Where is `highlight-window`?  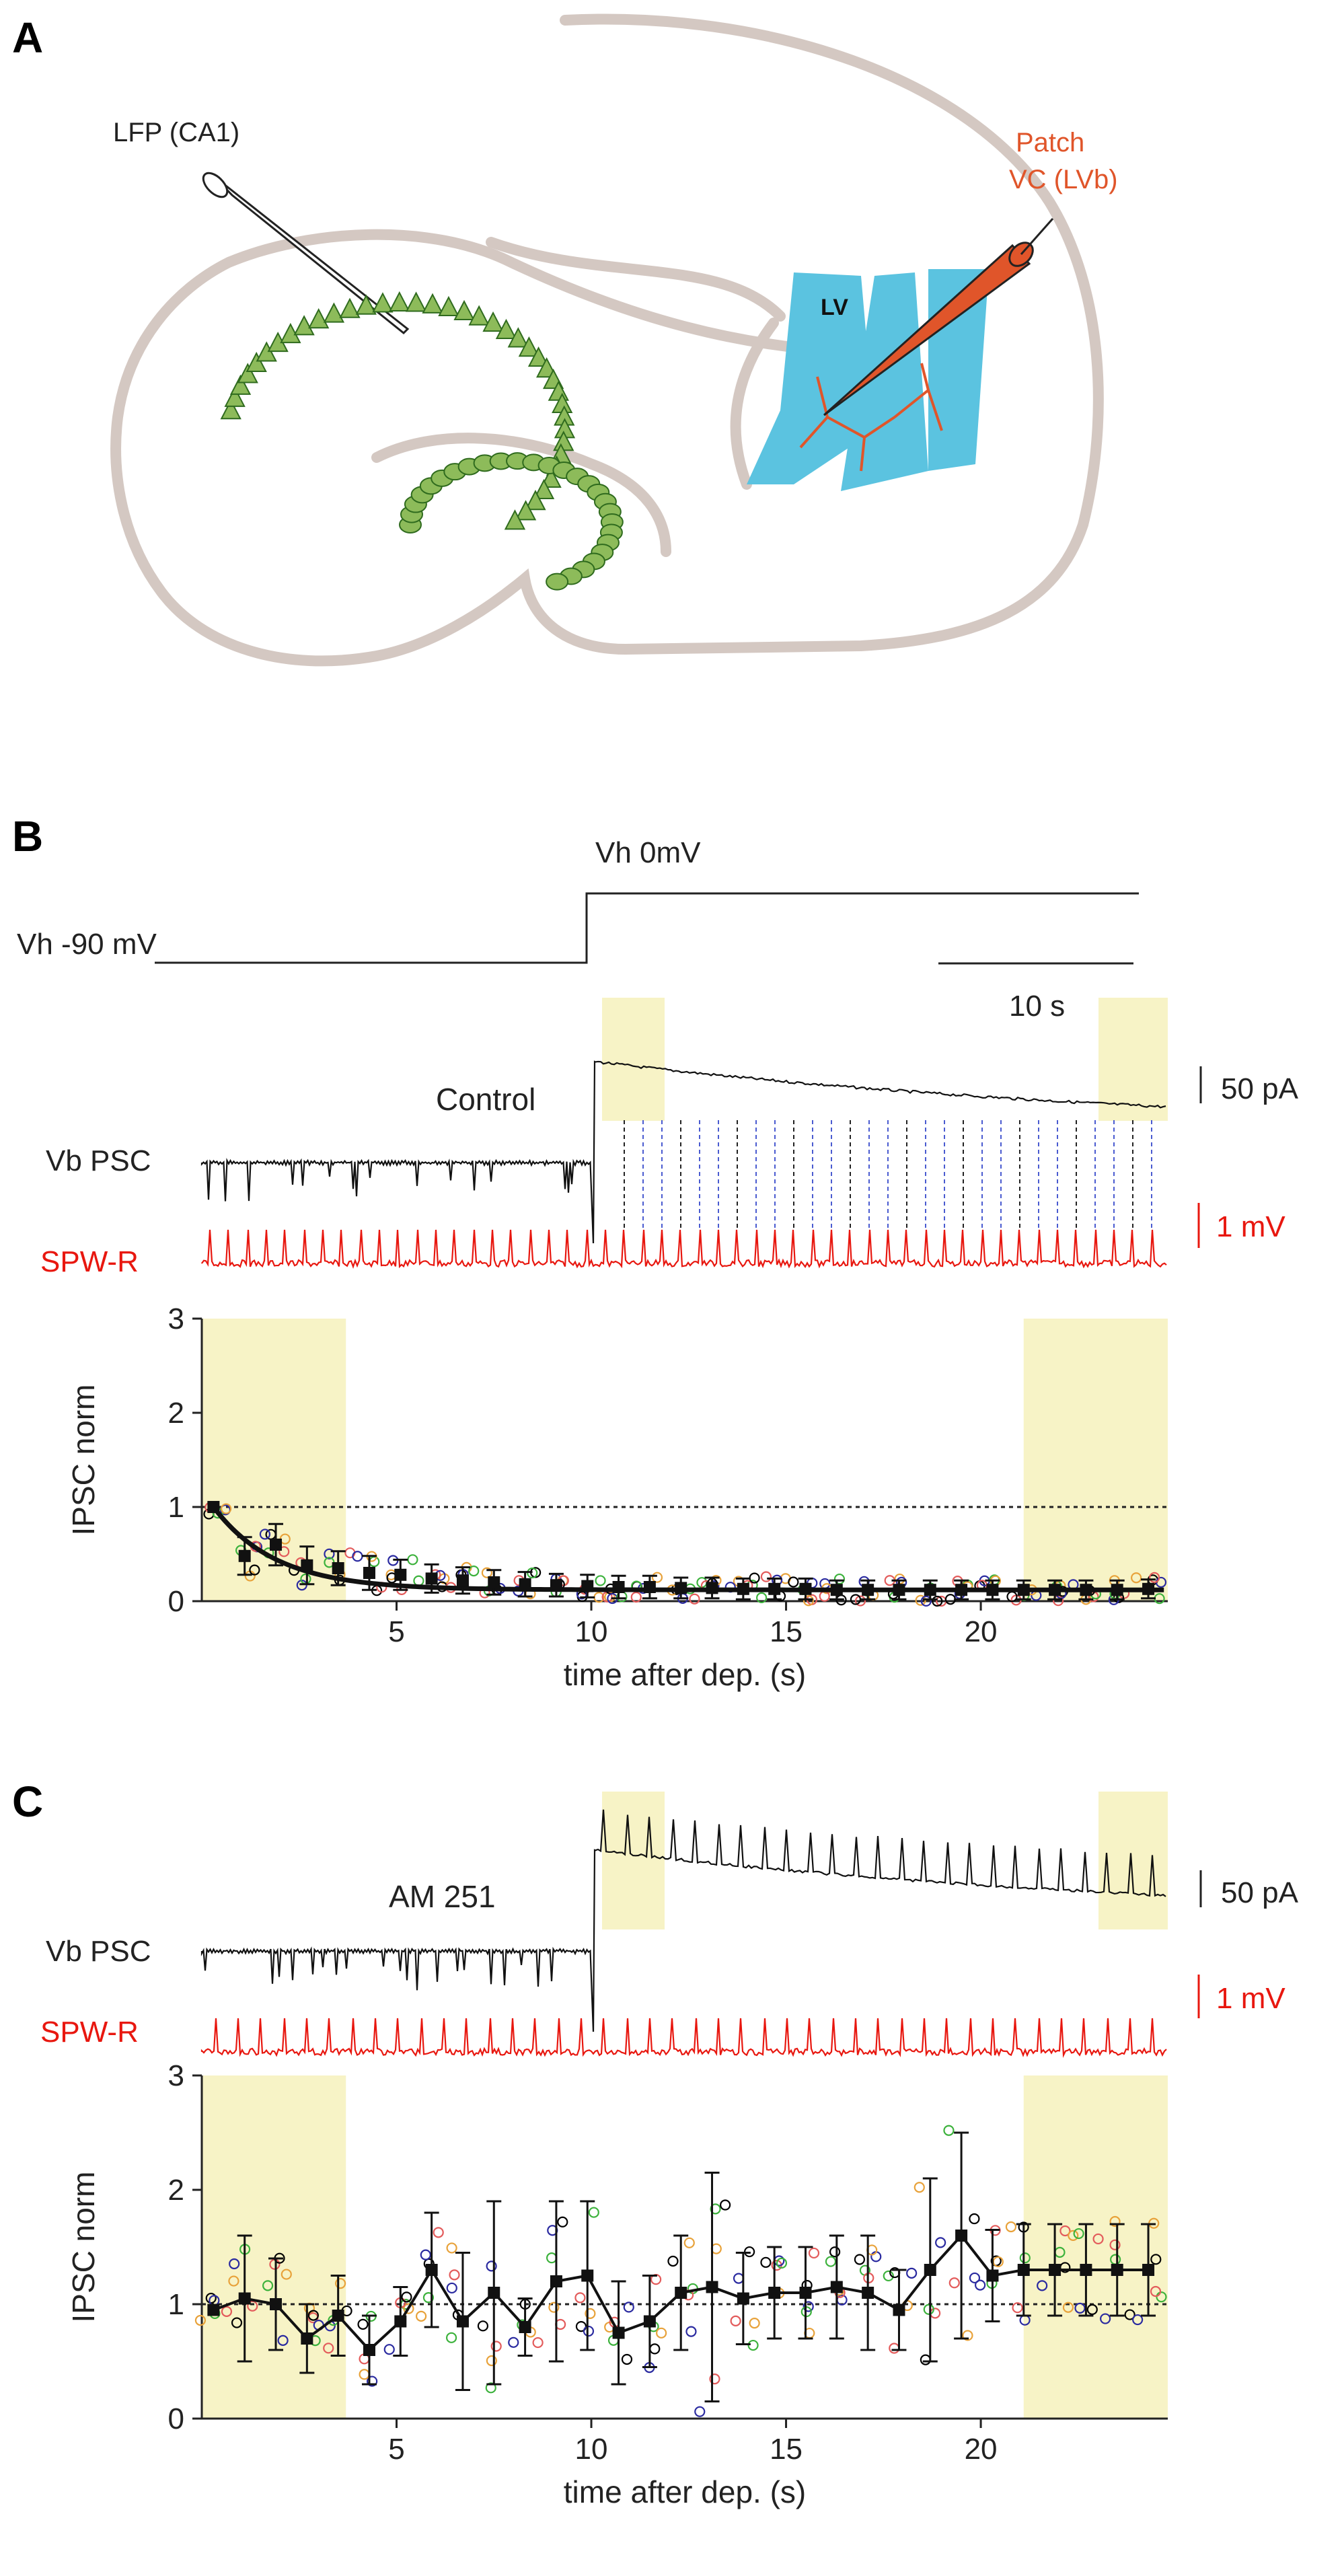 highlight-window is located at coordinates (274, 2247).